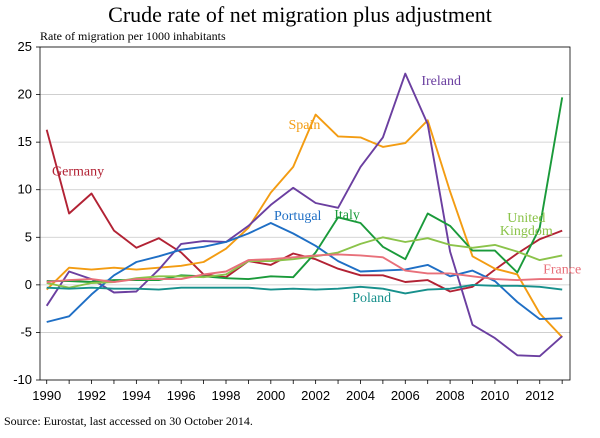 The image size is (600, 438). I want to click on x-tick-label: 1992, so click(91, 395).